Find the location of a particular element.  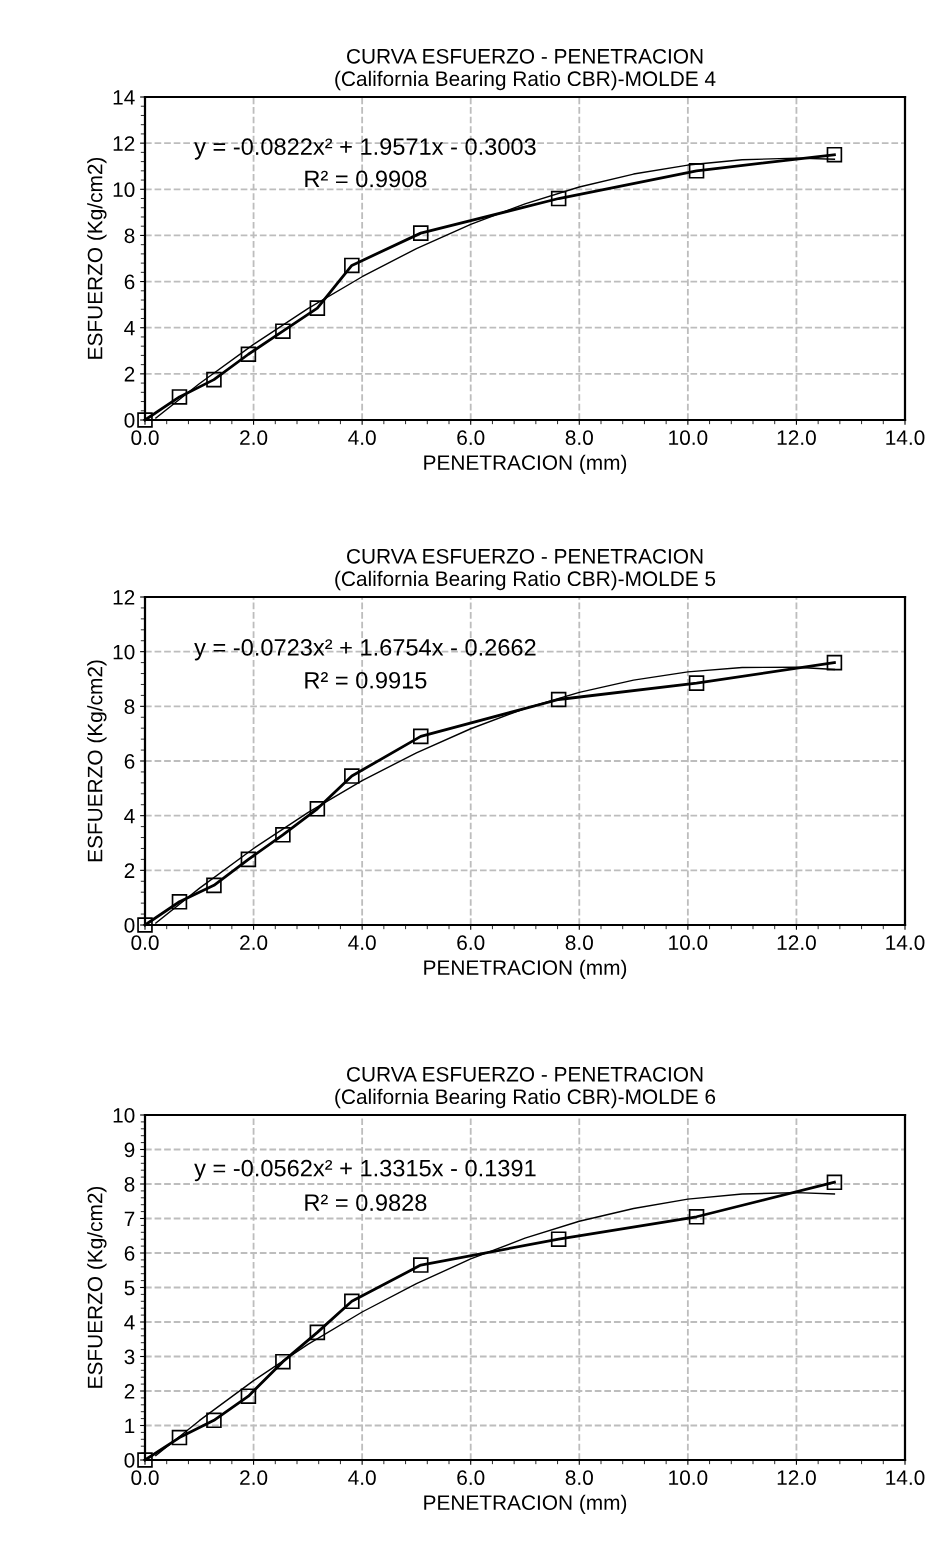

annotation: y = -0.0822x² + 1.9571x - 0.3003 is located at coordinates (365, 149).